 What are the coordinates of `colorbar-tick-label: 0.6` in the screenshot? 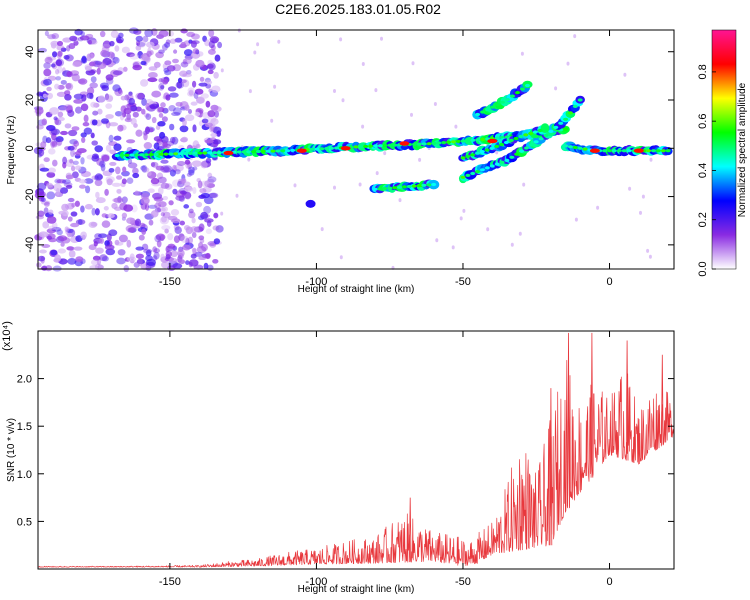 It's located at (703, 121).